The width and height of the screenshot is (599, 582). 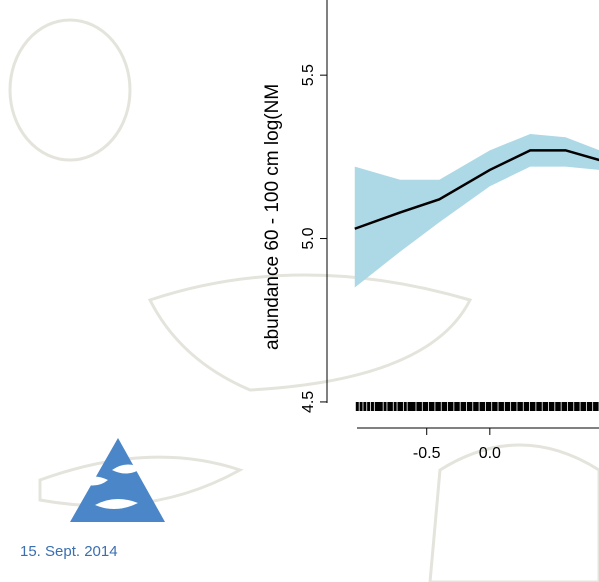 What do you see at coordinates (272, 217) in the screenshot?
I see `y-axis-label: abundance 60 - 100 cm log(NM` at bounding box center [272, 217].